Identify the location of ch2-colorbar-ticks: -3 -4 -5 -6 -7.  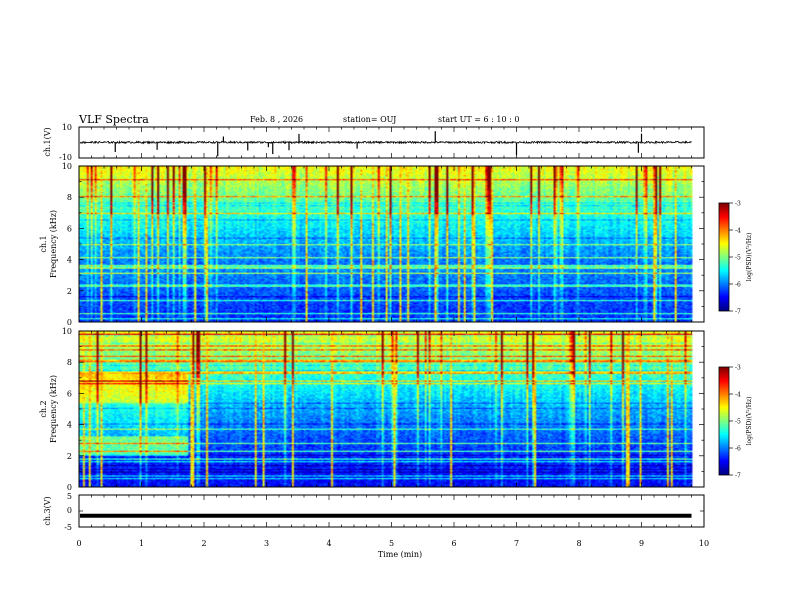
(735, 422).